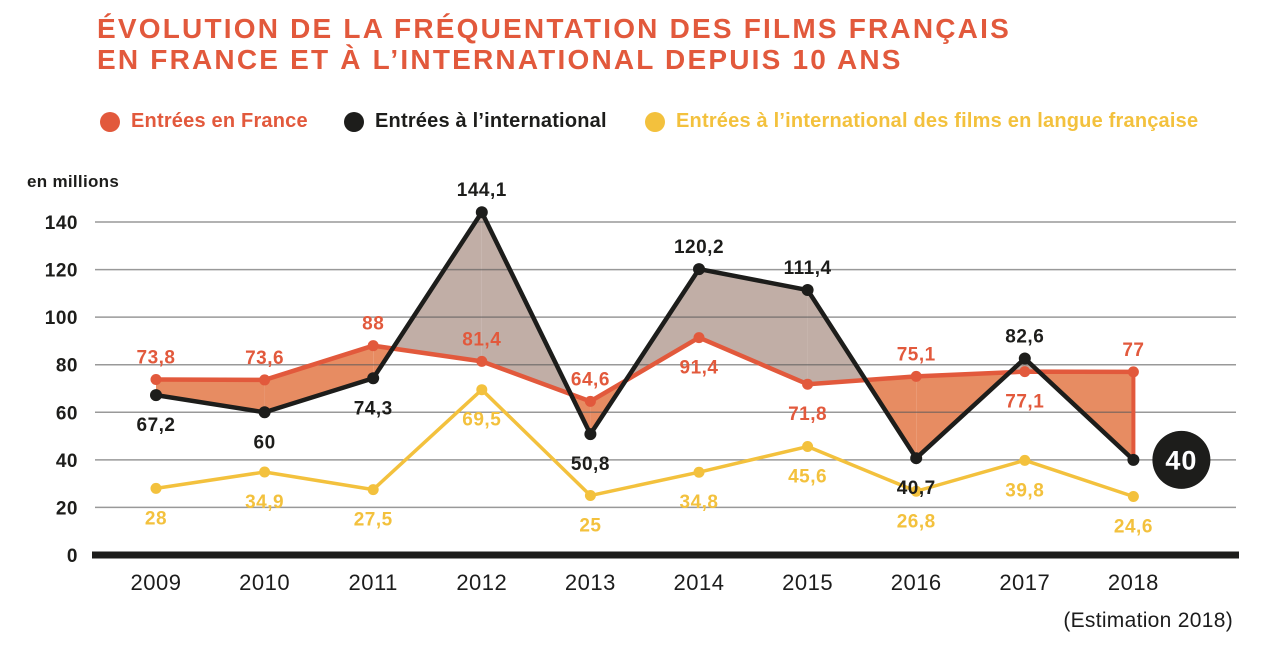 Image resolution: width=1274 pixels, height=645 pixels. Describe the element at coordinates (1024, 337) in the screenshot. I see `data-value-label: 82,6` at that location.